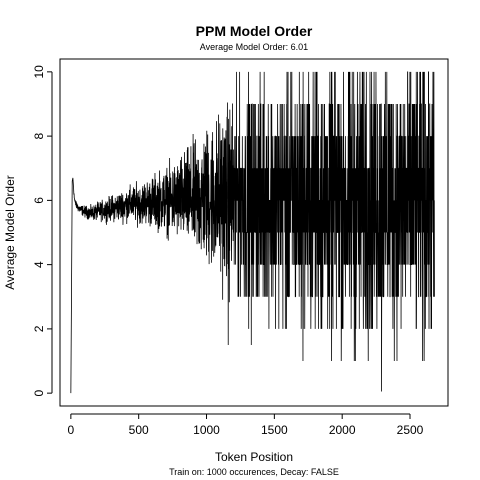 The height and width of the screenshot is (480, 480). I want to click on x-tick-label: 500, so click(139, 430).